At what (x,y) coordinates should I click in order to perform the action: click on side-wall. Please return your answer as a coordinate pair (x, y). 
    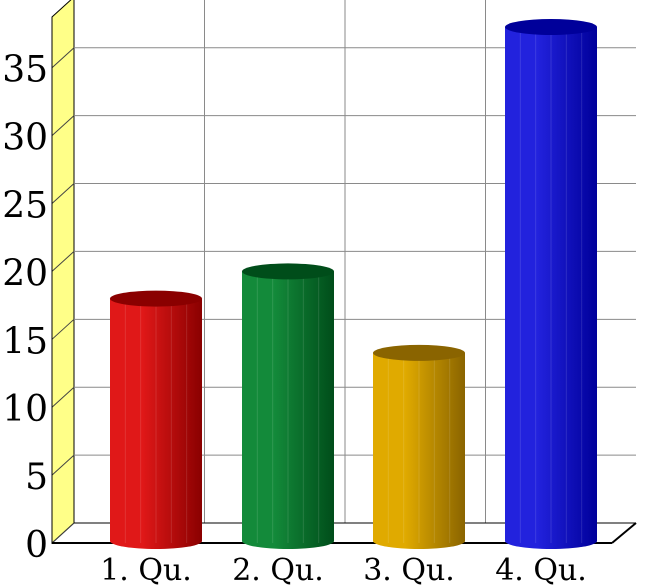
    Looking at the image, I should click on (63, 272).